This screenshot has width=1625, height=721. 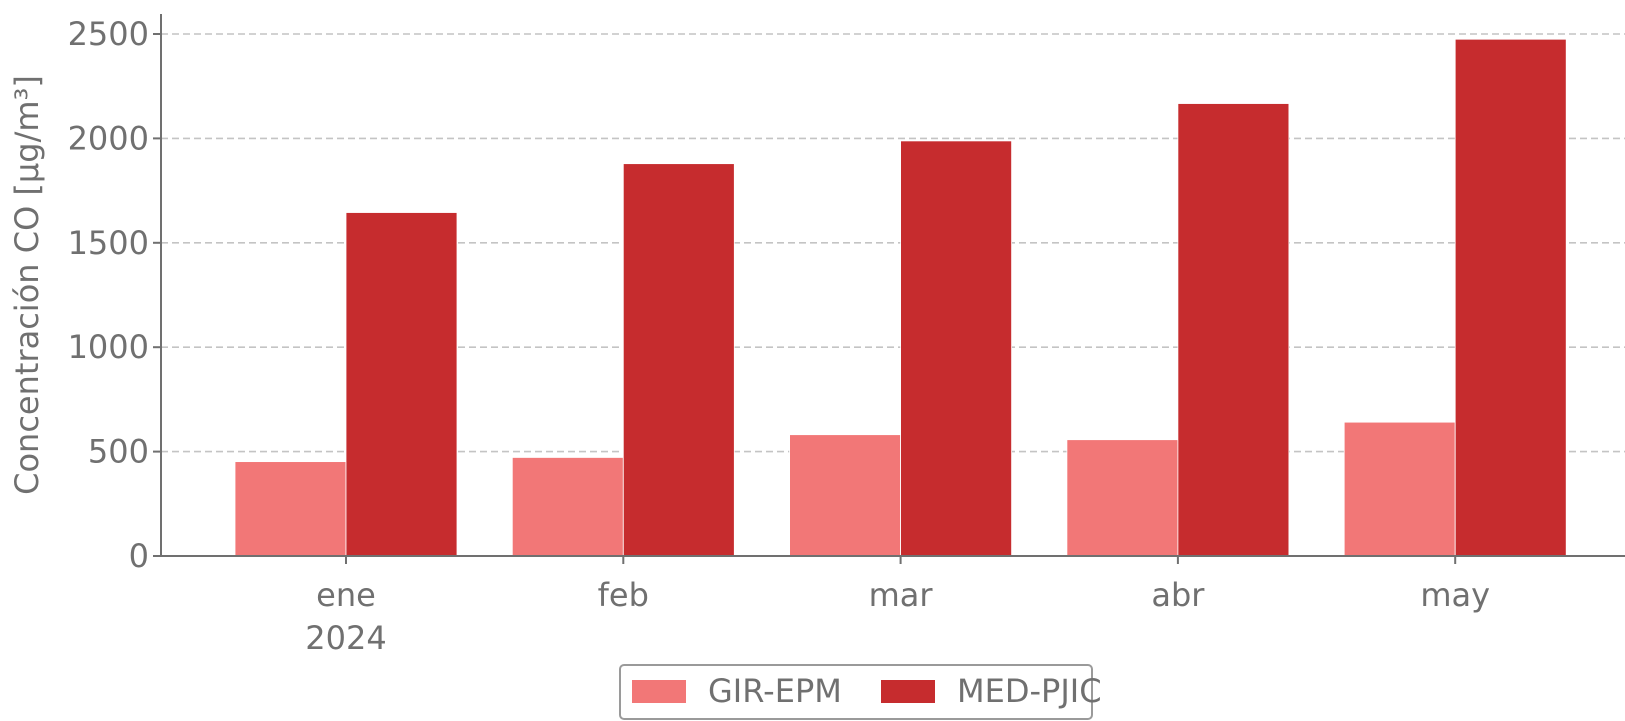 What do you see at coordinates (345, 638) in the screenshot?
I see `x-year-label: 2024` at bounding box center [345, 638].